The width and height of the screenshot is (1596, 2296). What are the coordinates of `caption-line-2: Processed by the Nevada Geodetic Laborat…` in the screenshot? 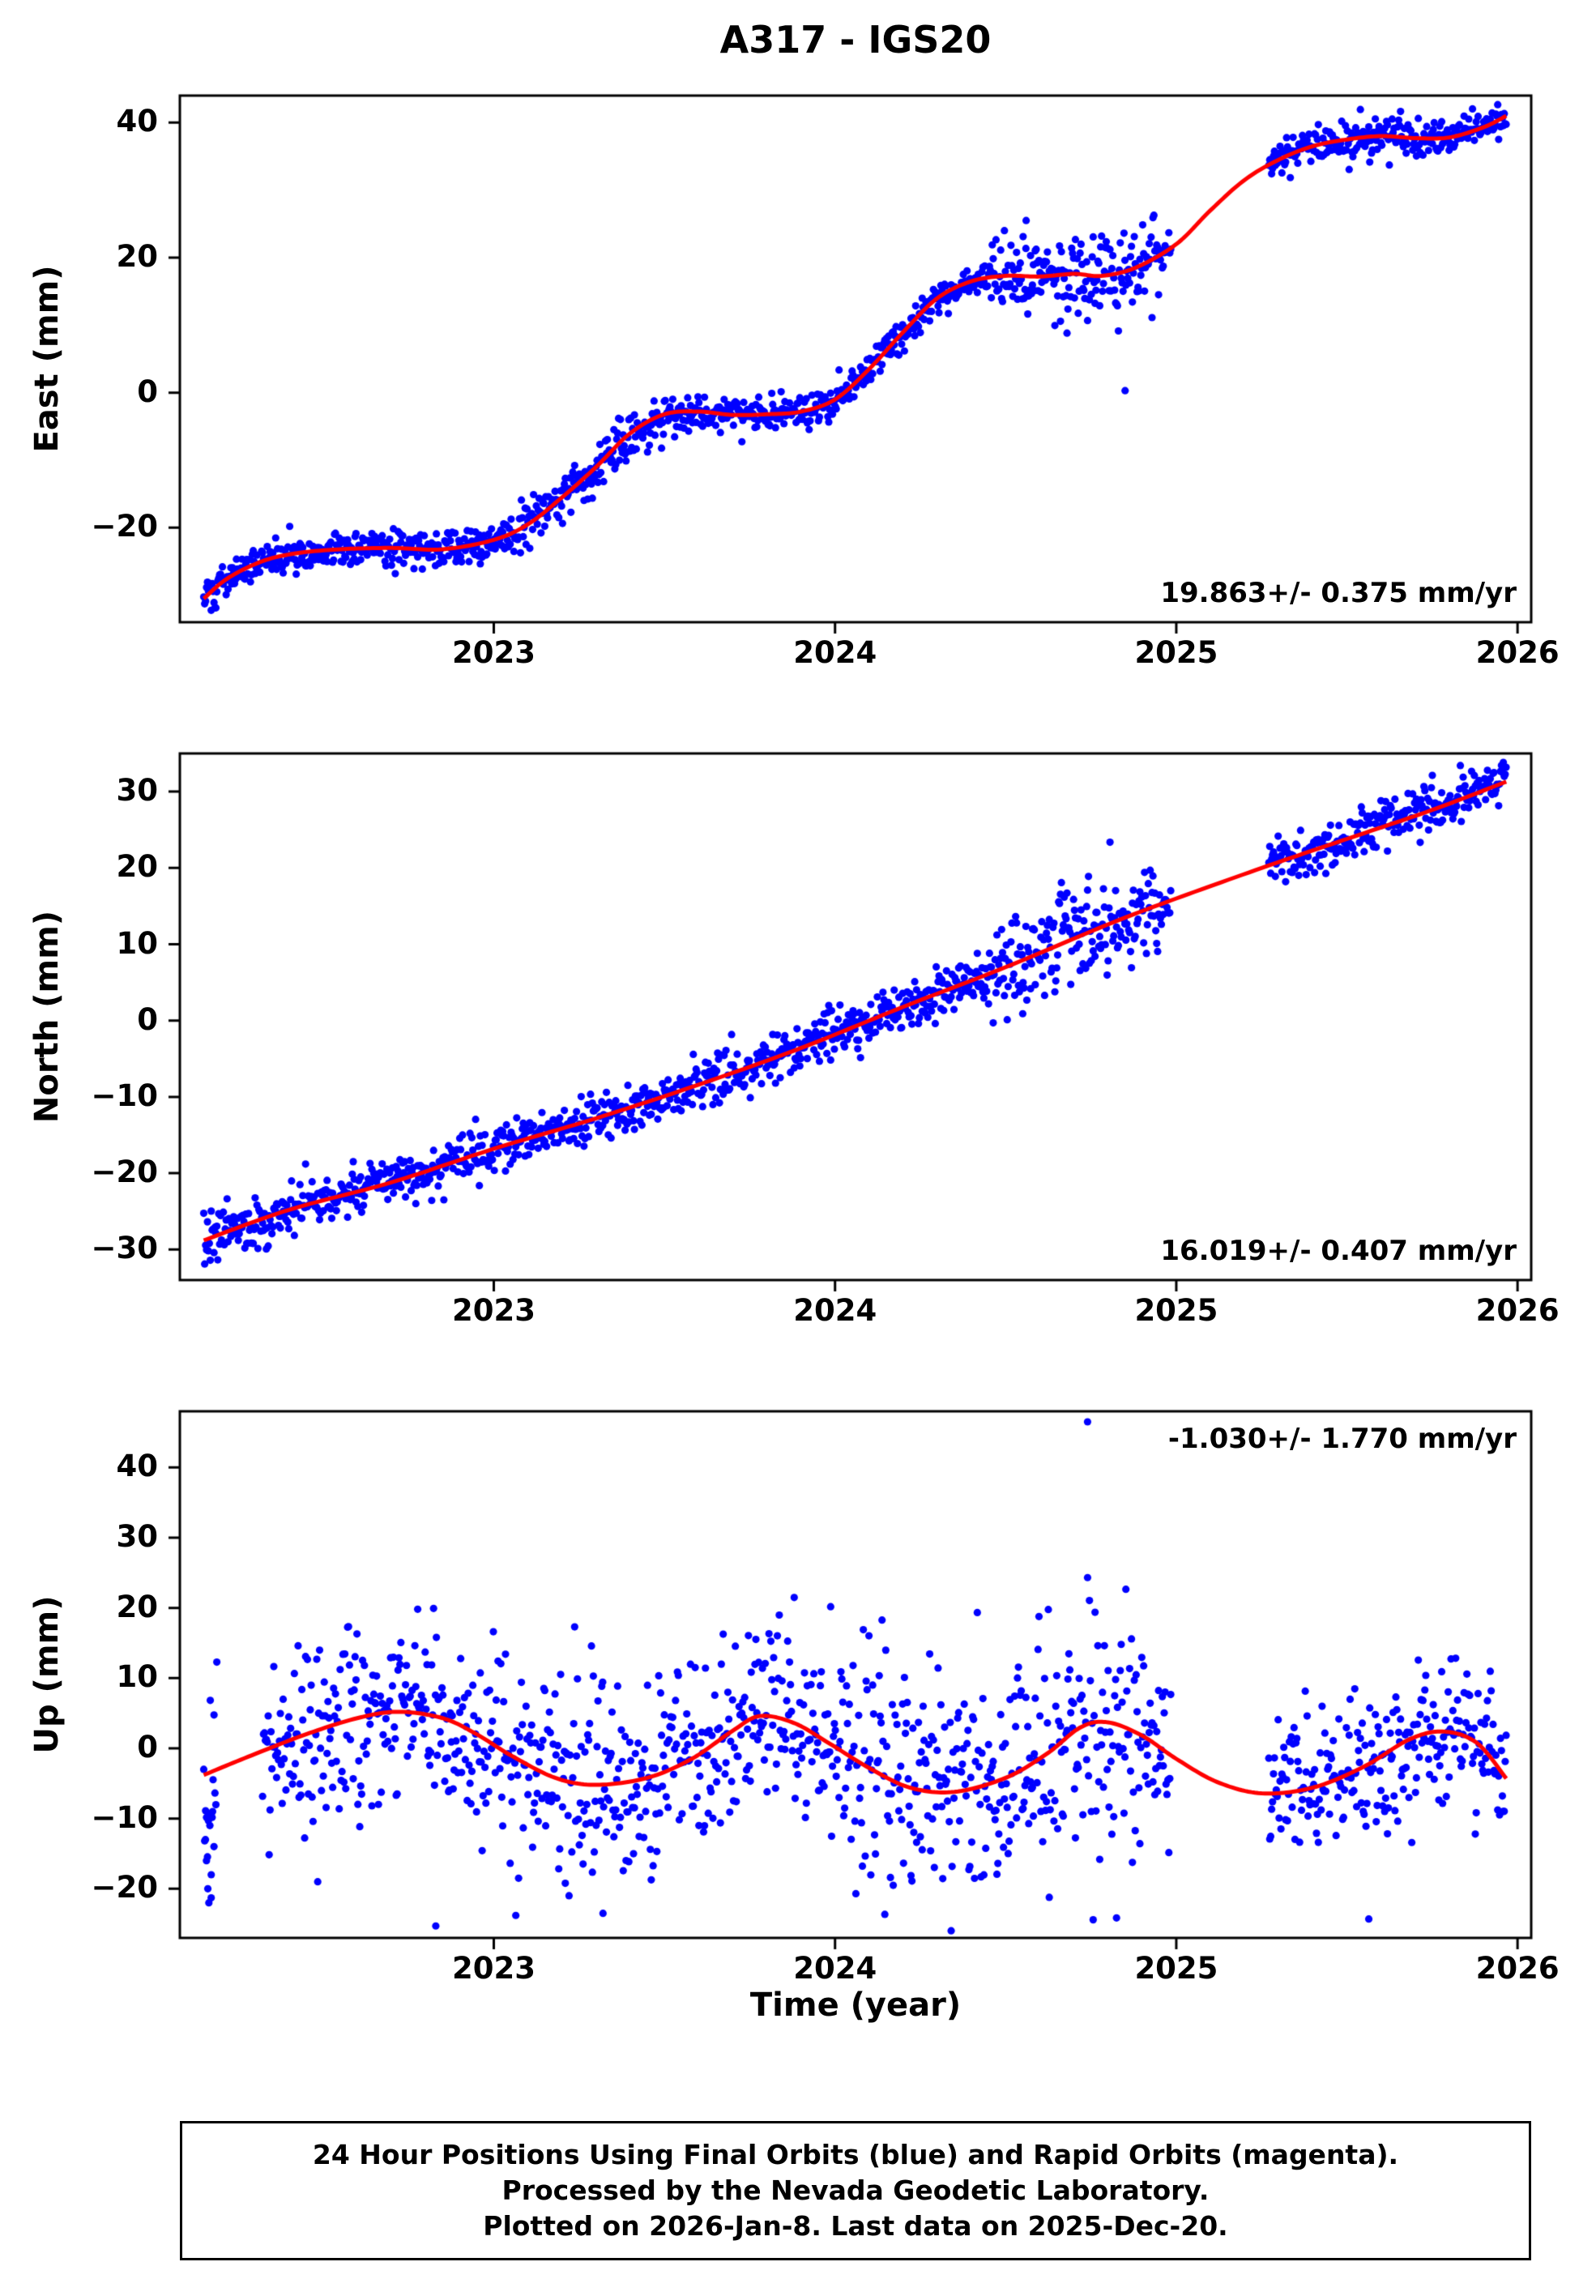 It's located at (855, 2190).